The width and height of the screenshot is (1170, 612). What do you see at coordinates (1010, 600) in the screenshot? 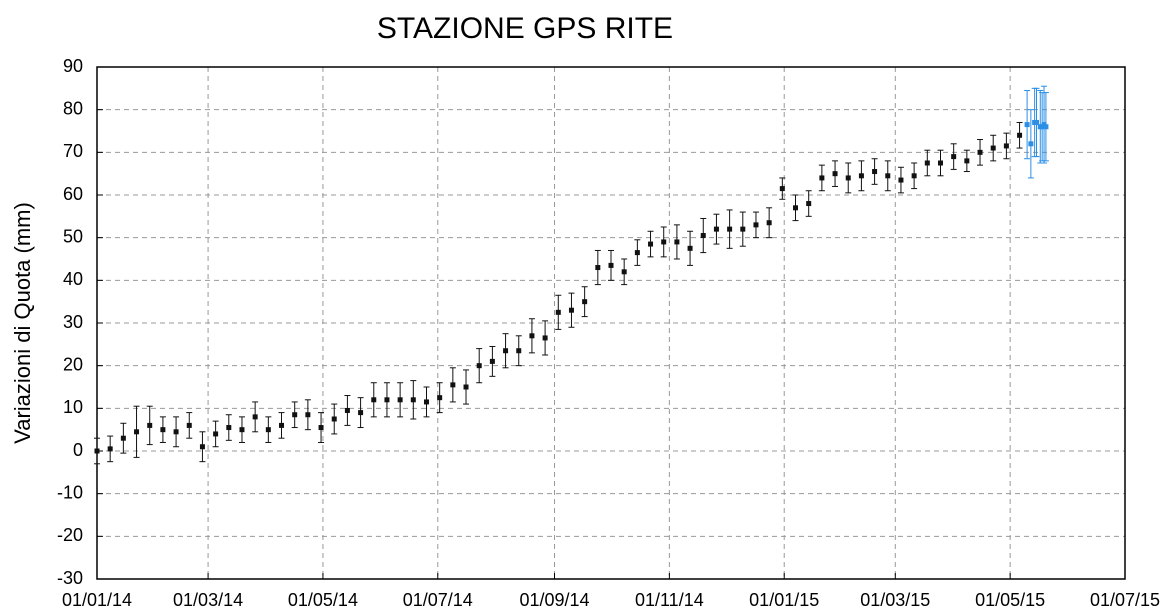
I see `x-tick-label: 01/05/15` at bounding box center [1010, 600].